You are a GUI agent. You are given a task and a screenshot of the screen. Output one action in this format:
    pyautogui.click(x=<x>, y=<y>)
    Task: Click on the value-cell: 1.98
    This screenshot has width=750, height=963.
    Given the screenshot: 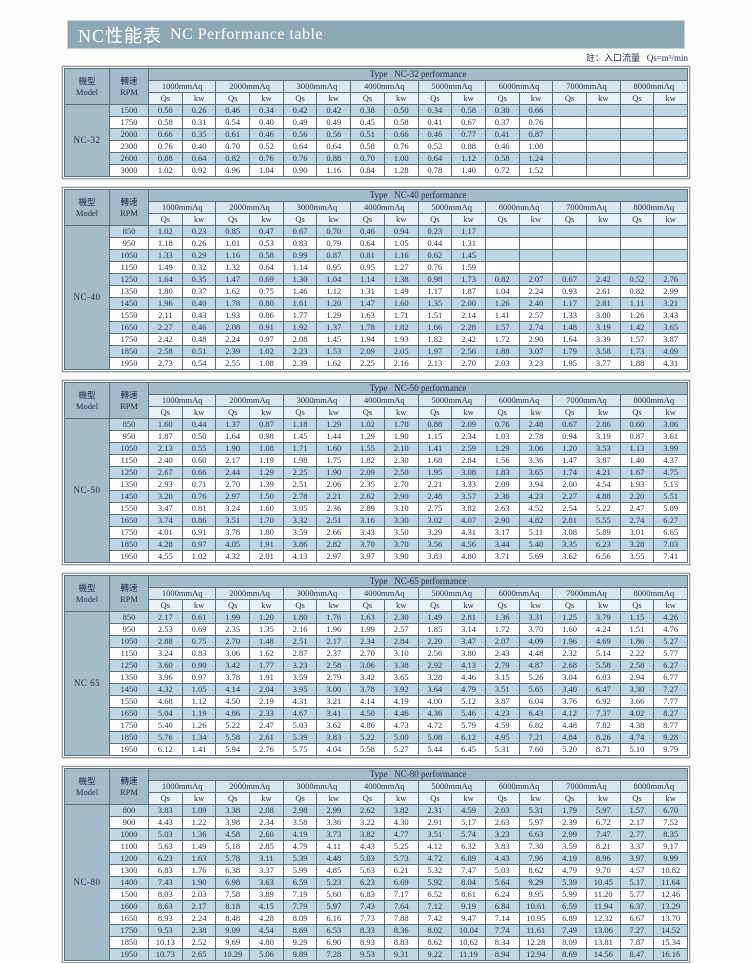 What is the action you would take?
    pyautogui.click(x=300, y=460)
    